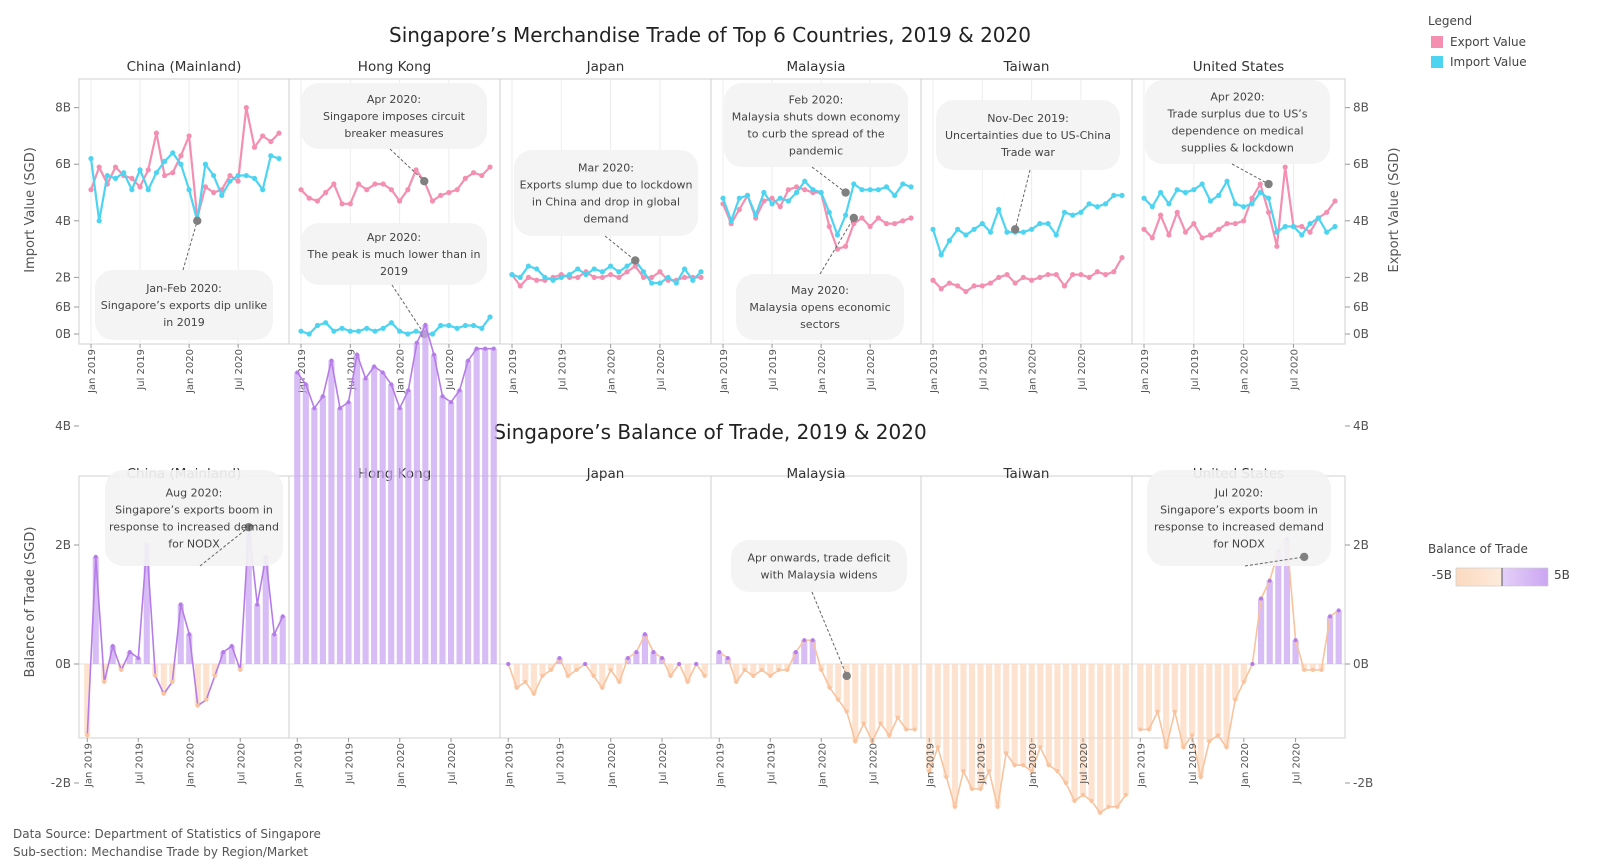  Describe the element at coordinates (1361, 426) in the screenshot. I see `bot-ytick-right-4B: 4B` at that location.